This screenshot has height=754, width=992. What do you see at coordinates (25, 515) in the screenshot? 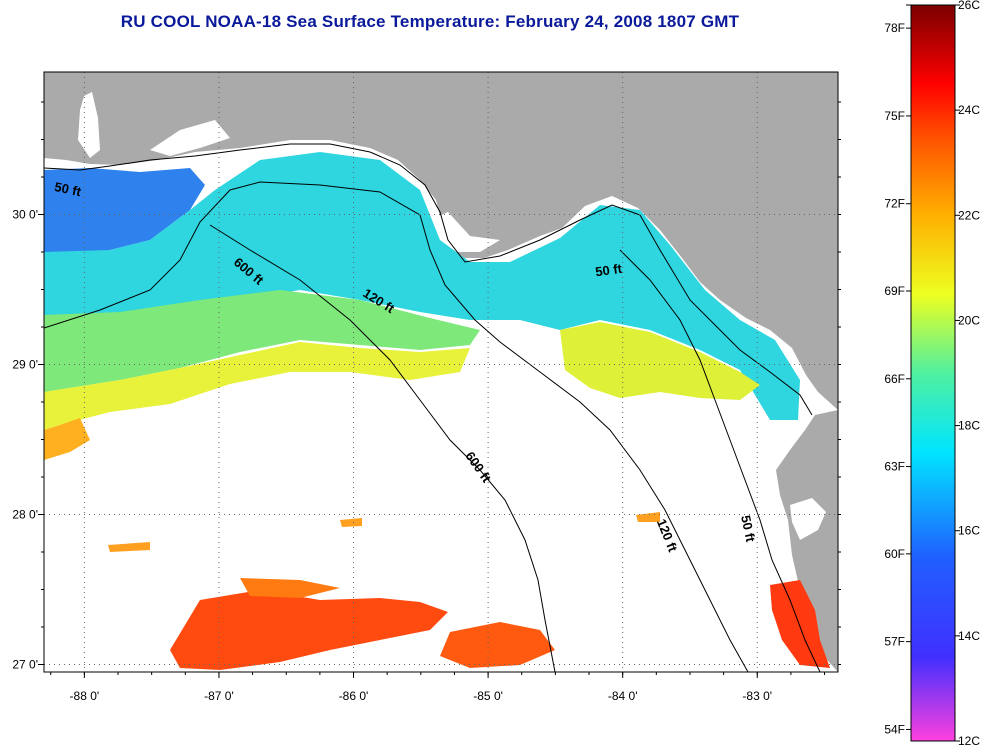
I see `y-tick-label: 28 0'` at bounding box center [25, 515].